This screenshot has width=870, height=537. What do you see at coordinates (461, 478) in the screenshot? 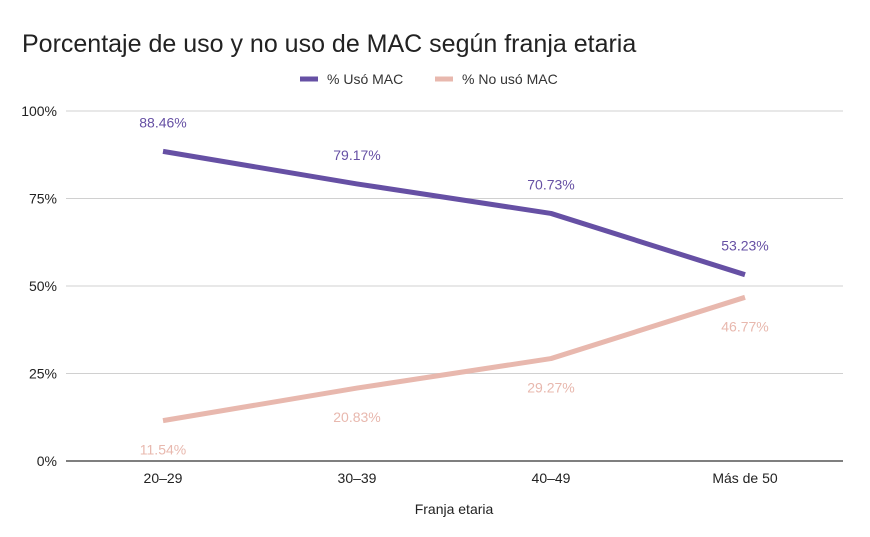
I see `x-axis-ticks: 20–29 30–39 40–49 Más de 50` at bounding box center [461, 478].